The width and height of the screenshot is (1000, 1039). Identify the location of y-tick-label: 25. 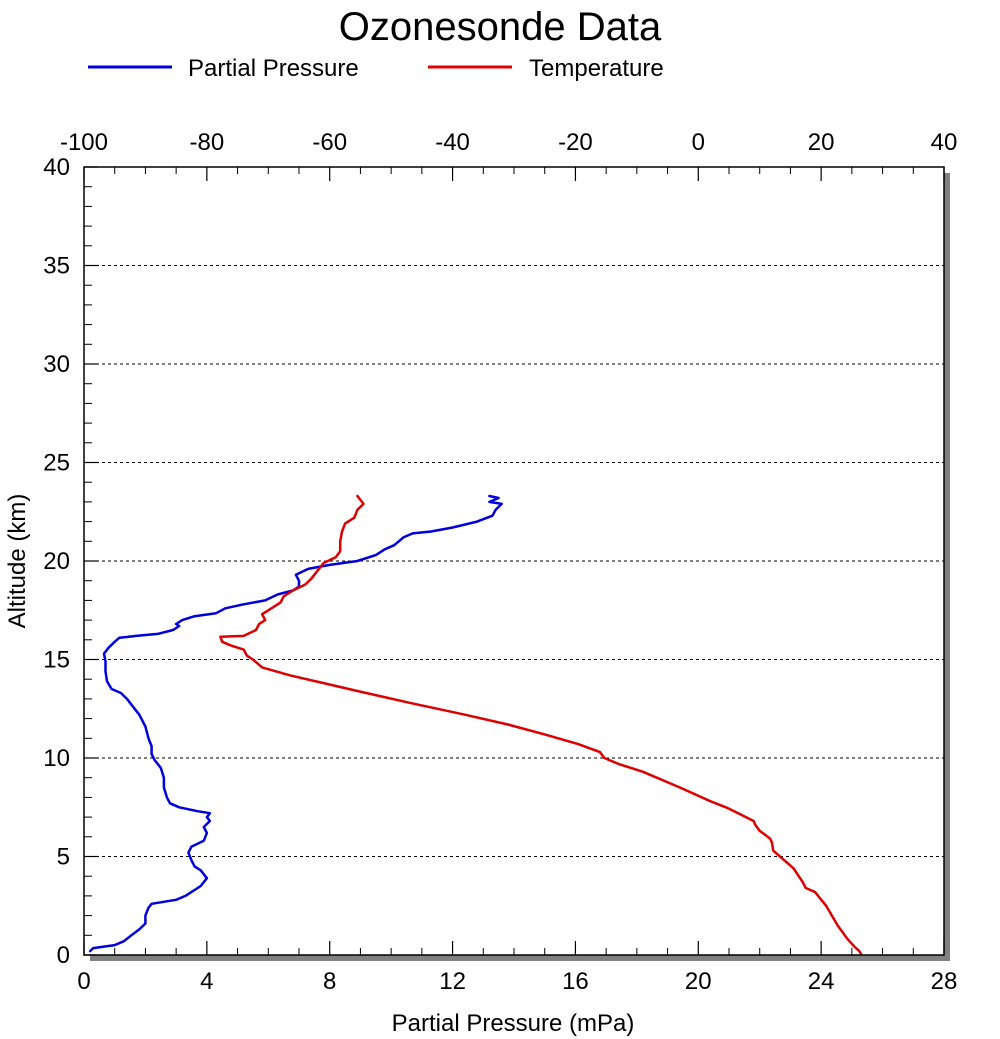
(56, 463).